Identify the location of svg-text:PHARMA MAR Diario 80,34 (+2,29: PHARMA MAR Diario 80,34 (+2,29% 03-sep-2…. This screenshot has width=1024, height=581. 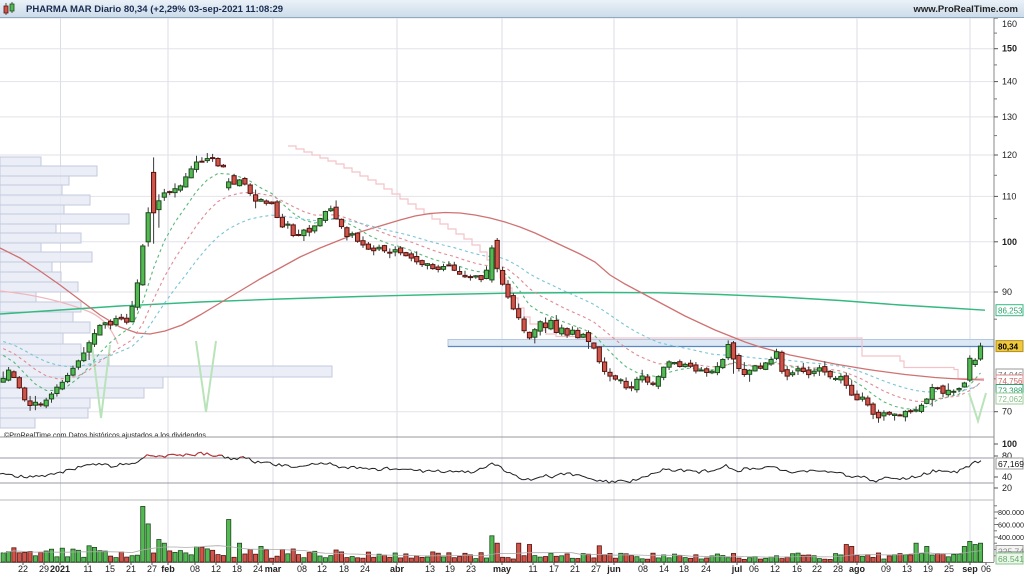
(154, 9).